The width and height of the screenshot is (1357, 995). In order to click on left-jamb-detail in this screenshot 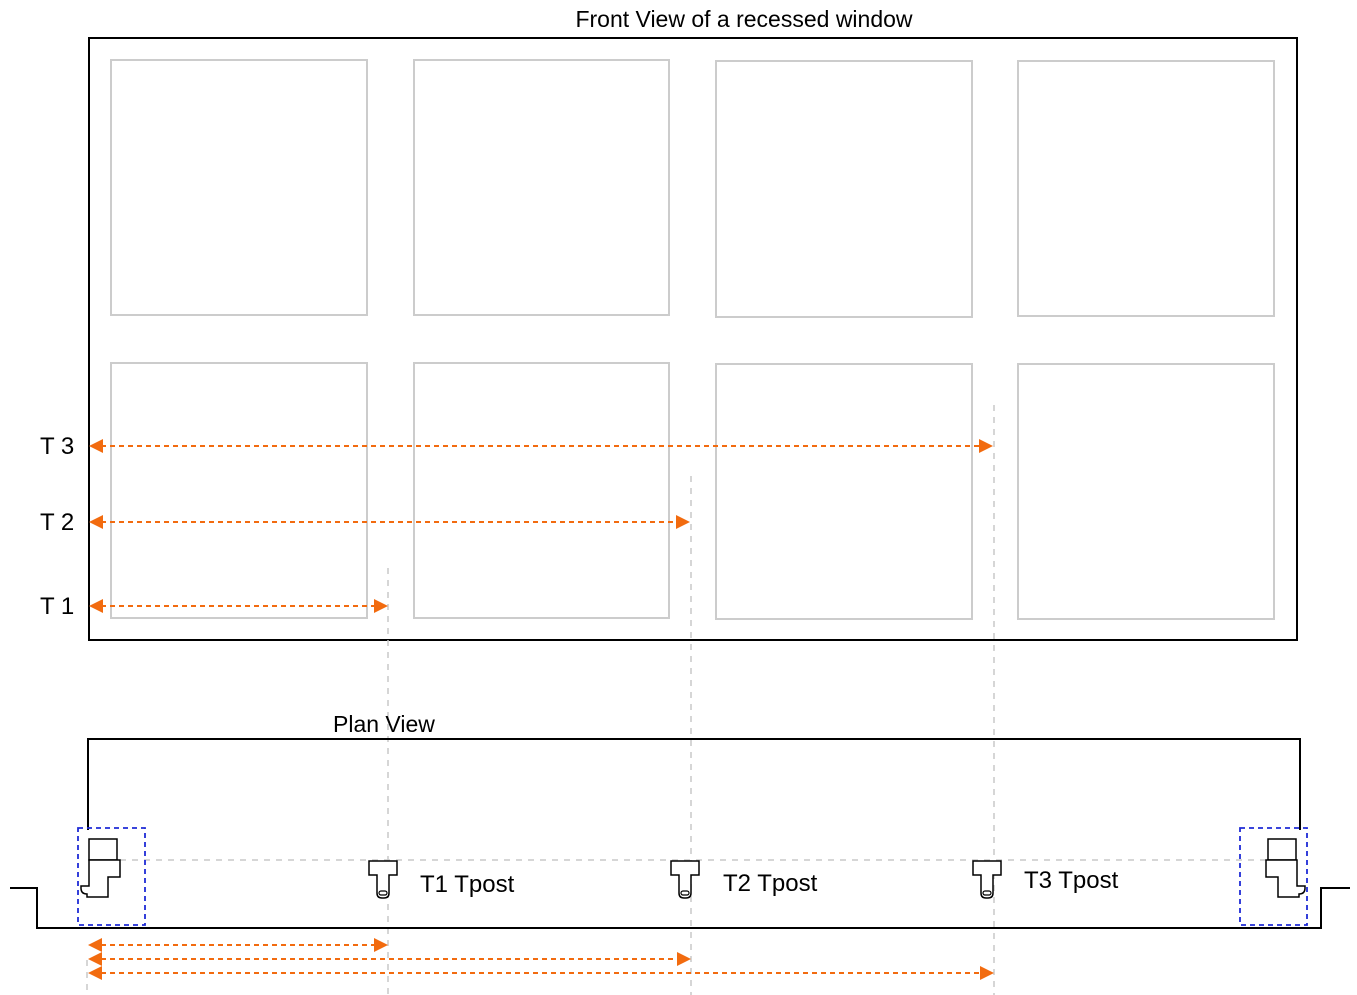, I will do `click(111, 876)`.